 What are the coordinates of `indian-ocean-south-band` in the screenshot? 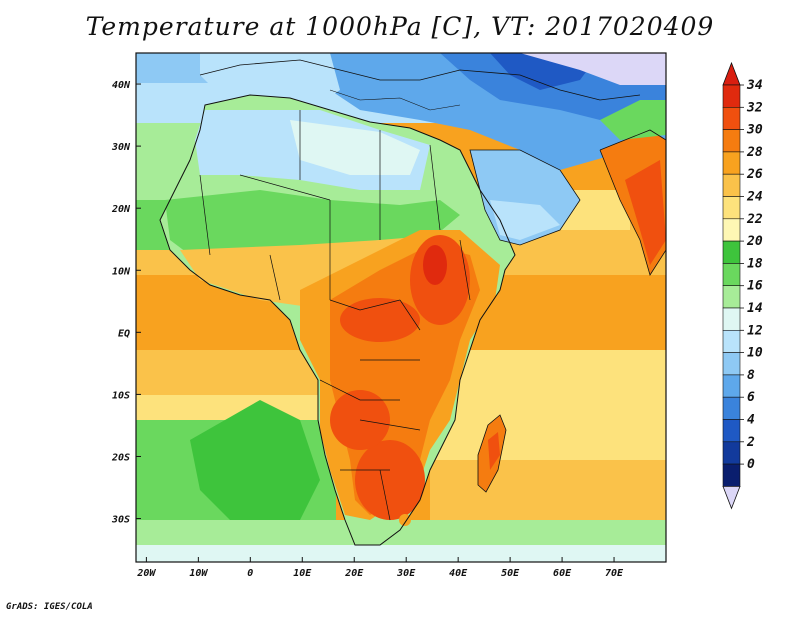 It's located at (548, 405).